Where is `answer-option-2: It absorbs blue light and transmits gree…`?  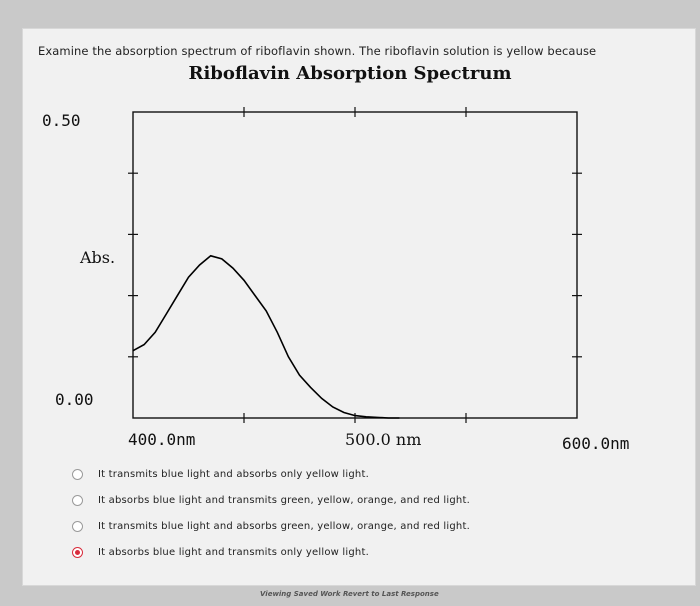
answer-option-2: It absorbs blue light and transmits gree… is located at coordinates (372, 500).